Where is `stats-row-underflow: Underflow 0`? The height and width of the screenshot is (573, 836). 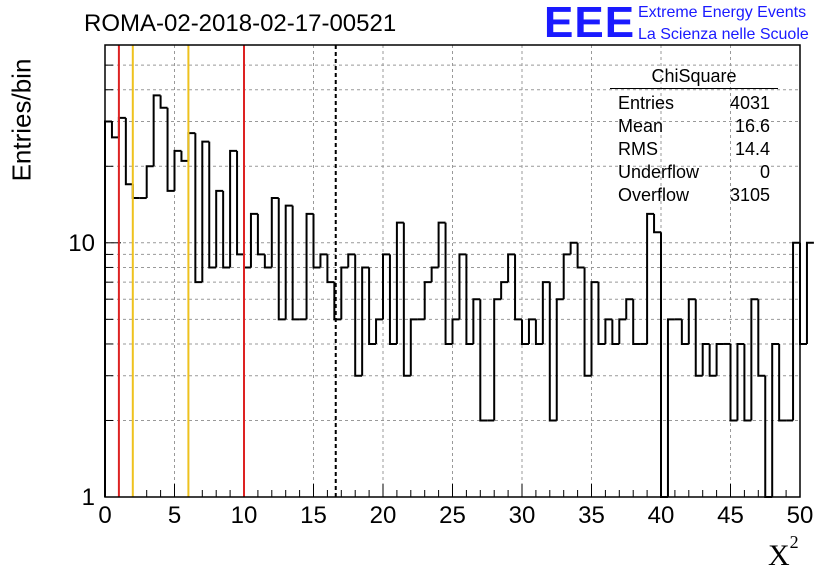
stats-row-underflow: Underflow 0 is located at coordinates (694, 172).